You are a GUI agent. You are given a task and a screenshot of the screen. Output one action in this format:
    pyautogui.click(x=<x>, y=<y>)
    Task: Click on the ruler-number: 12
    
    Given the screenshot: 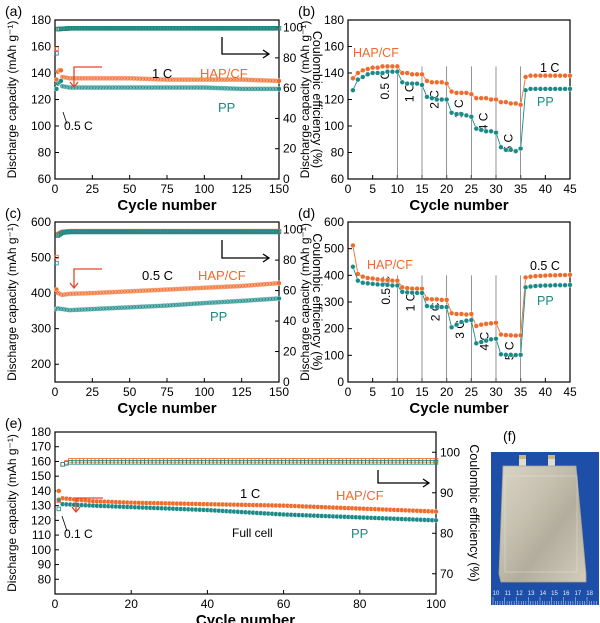 What is the action you would take?
    pyautogui.click(x=519, y=594)
    